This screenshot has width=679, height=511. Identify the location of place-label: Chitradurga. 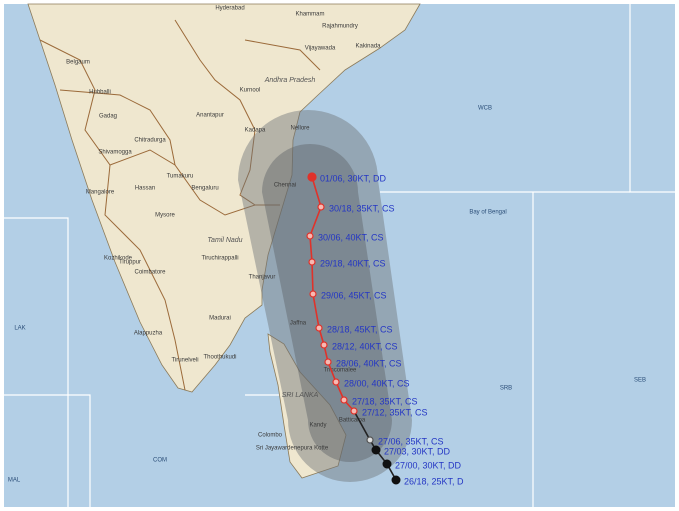
(150, 141).